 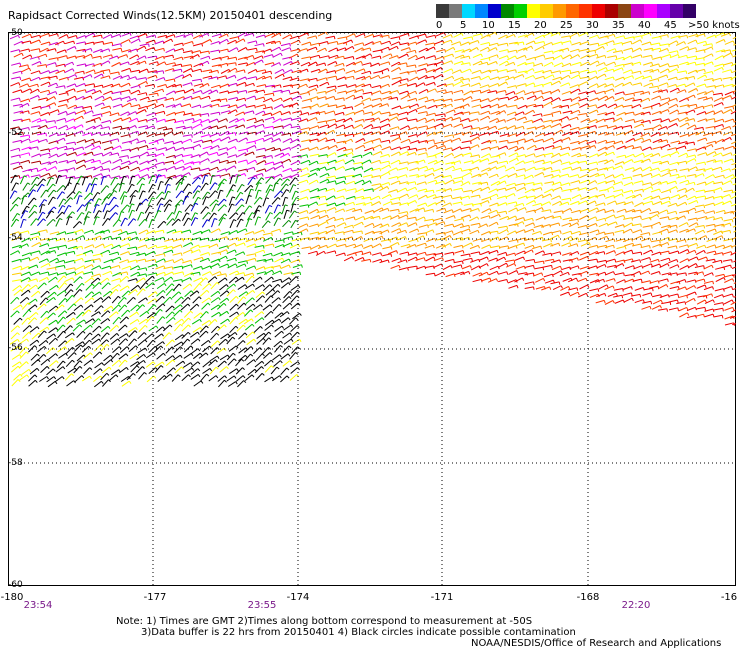 What do you see at coordinates (442, 597) in the screenshot?
I see `lon-label-171: -171` at bounding box center [442, 597].